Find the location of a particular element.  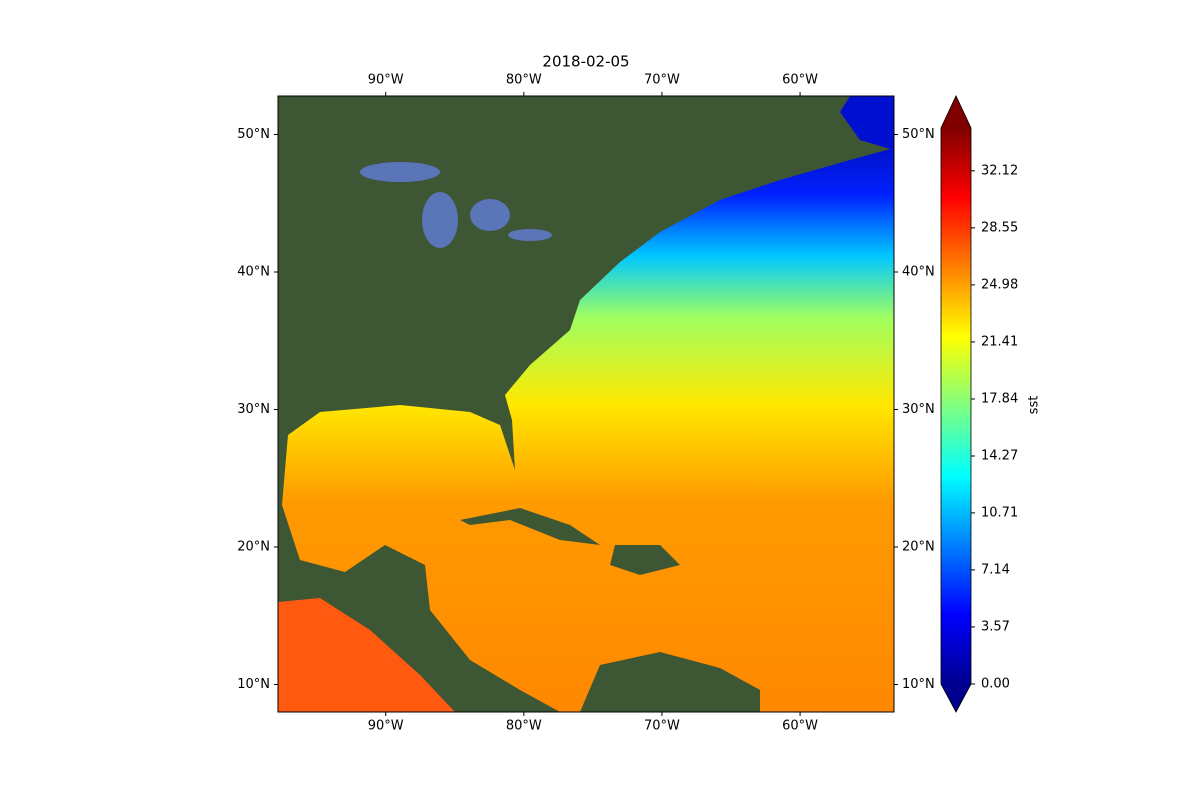

colorbar-tick-label: 3.57 is located at coordinates (995, 626).